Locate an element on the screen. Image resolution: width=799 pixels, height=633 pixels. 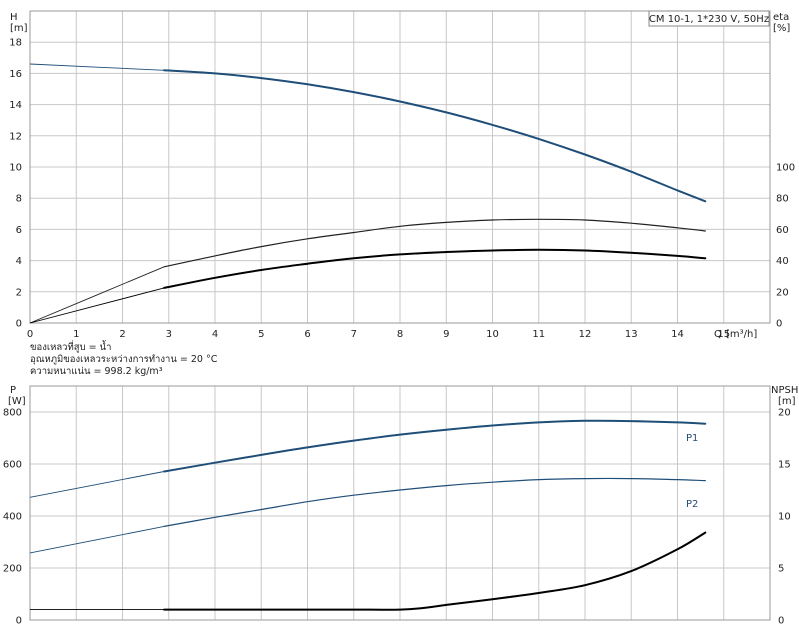
top-left-ticks: 0 2 4 6 8 10 12 14 16 18 is located at coordinates (15, 184).